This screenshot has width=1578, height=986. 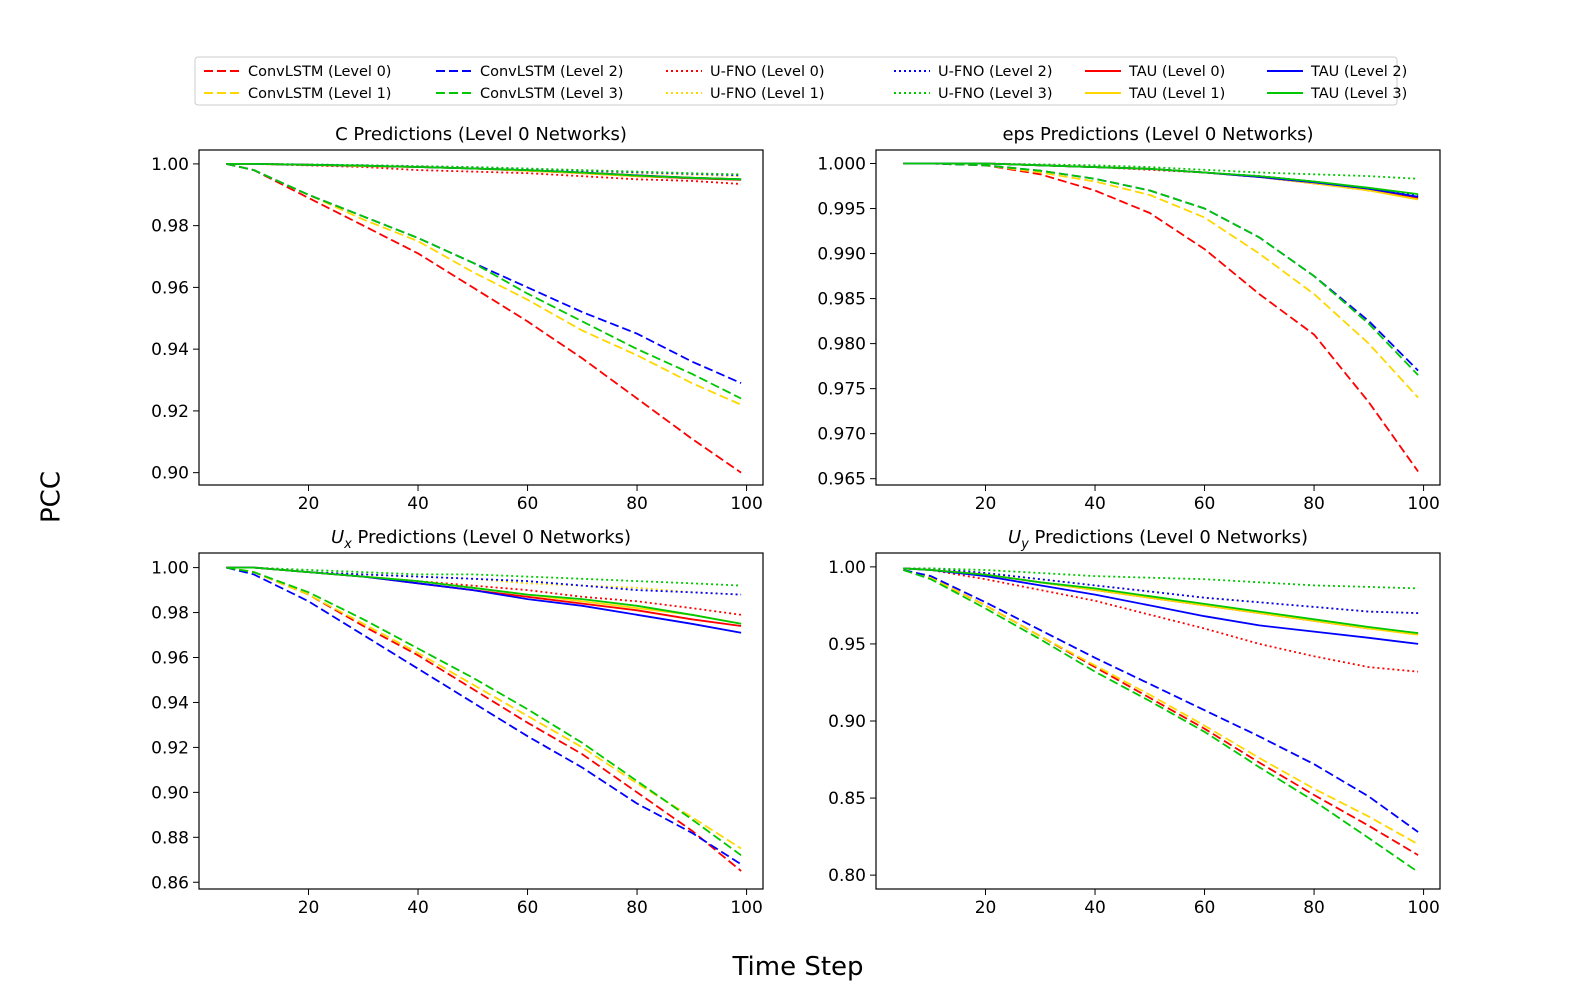 What do you see at coordinates (529, 72) in the screenshot?
I see `legend-item: ConvLSTM (Level 2)` at bounding box center [529, 72].